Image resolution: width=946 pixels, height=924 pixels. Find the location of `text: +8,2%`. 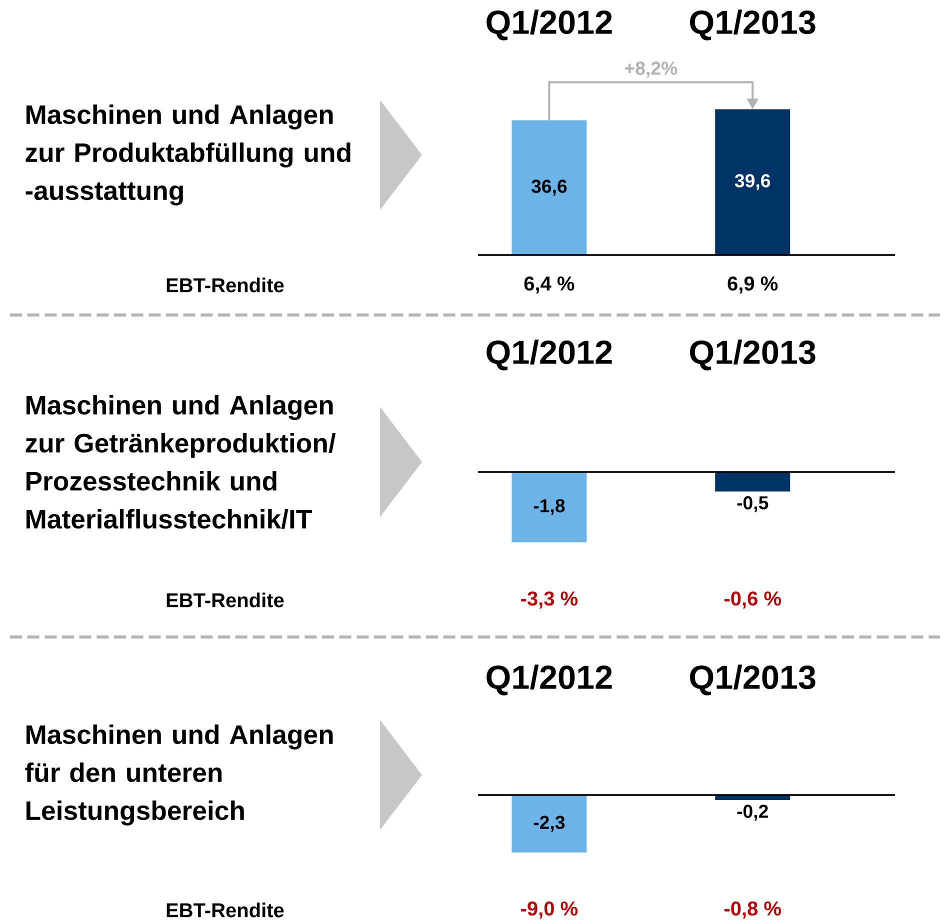

text: +8,2% is located at coordinates (651, 70).